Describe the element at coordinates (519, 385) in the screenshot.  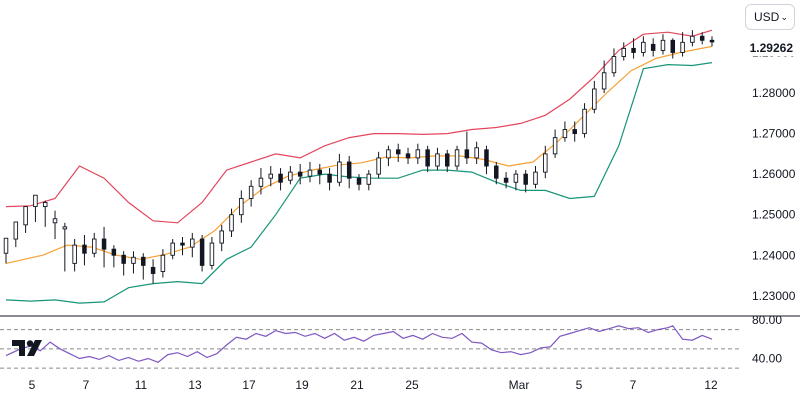
I see `time-tick-label: Mar` at that location.